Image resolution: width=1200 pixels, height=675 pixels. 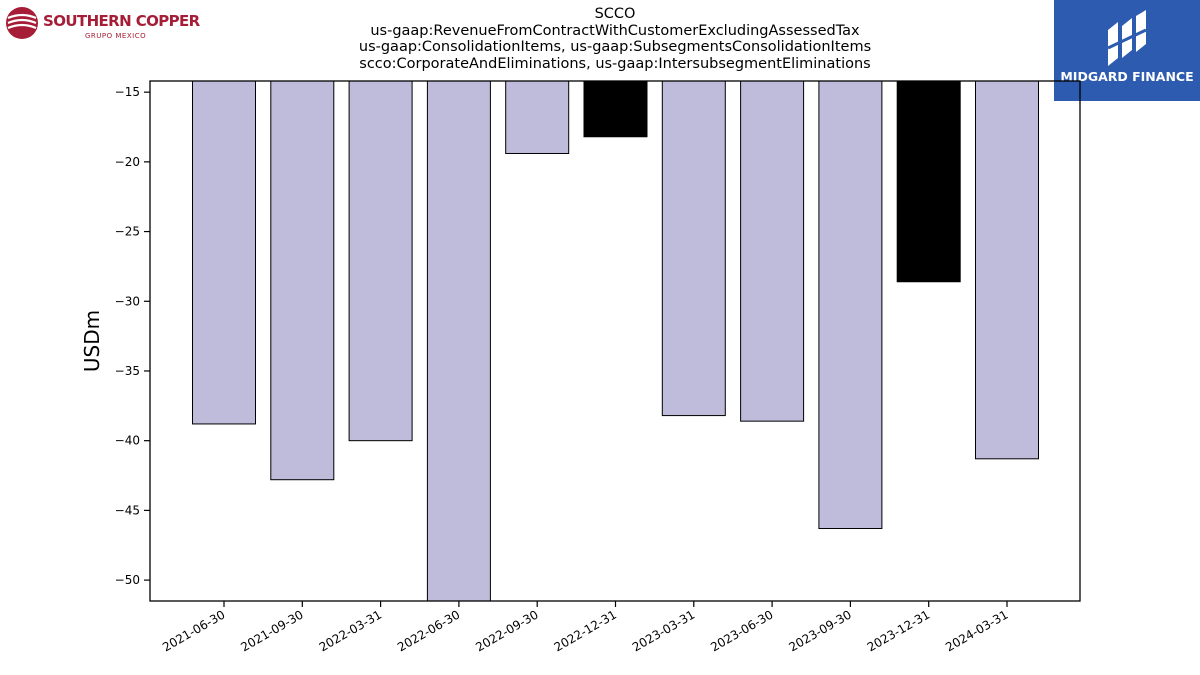 I want to click on y-tick-label: −45, so click(x=127, y=510).